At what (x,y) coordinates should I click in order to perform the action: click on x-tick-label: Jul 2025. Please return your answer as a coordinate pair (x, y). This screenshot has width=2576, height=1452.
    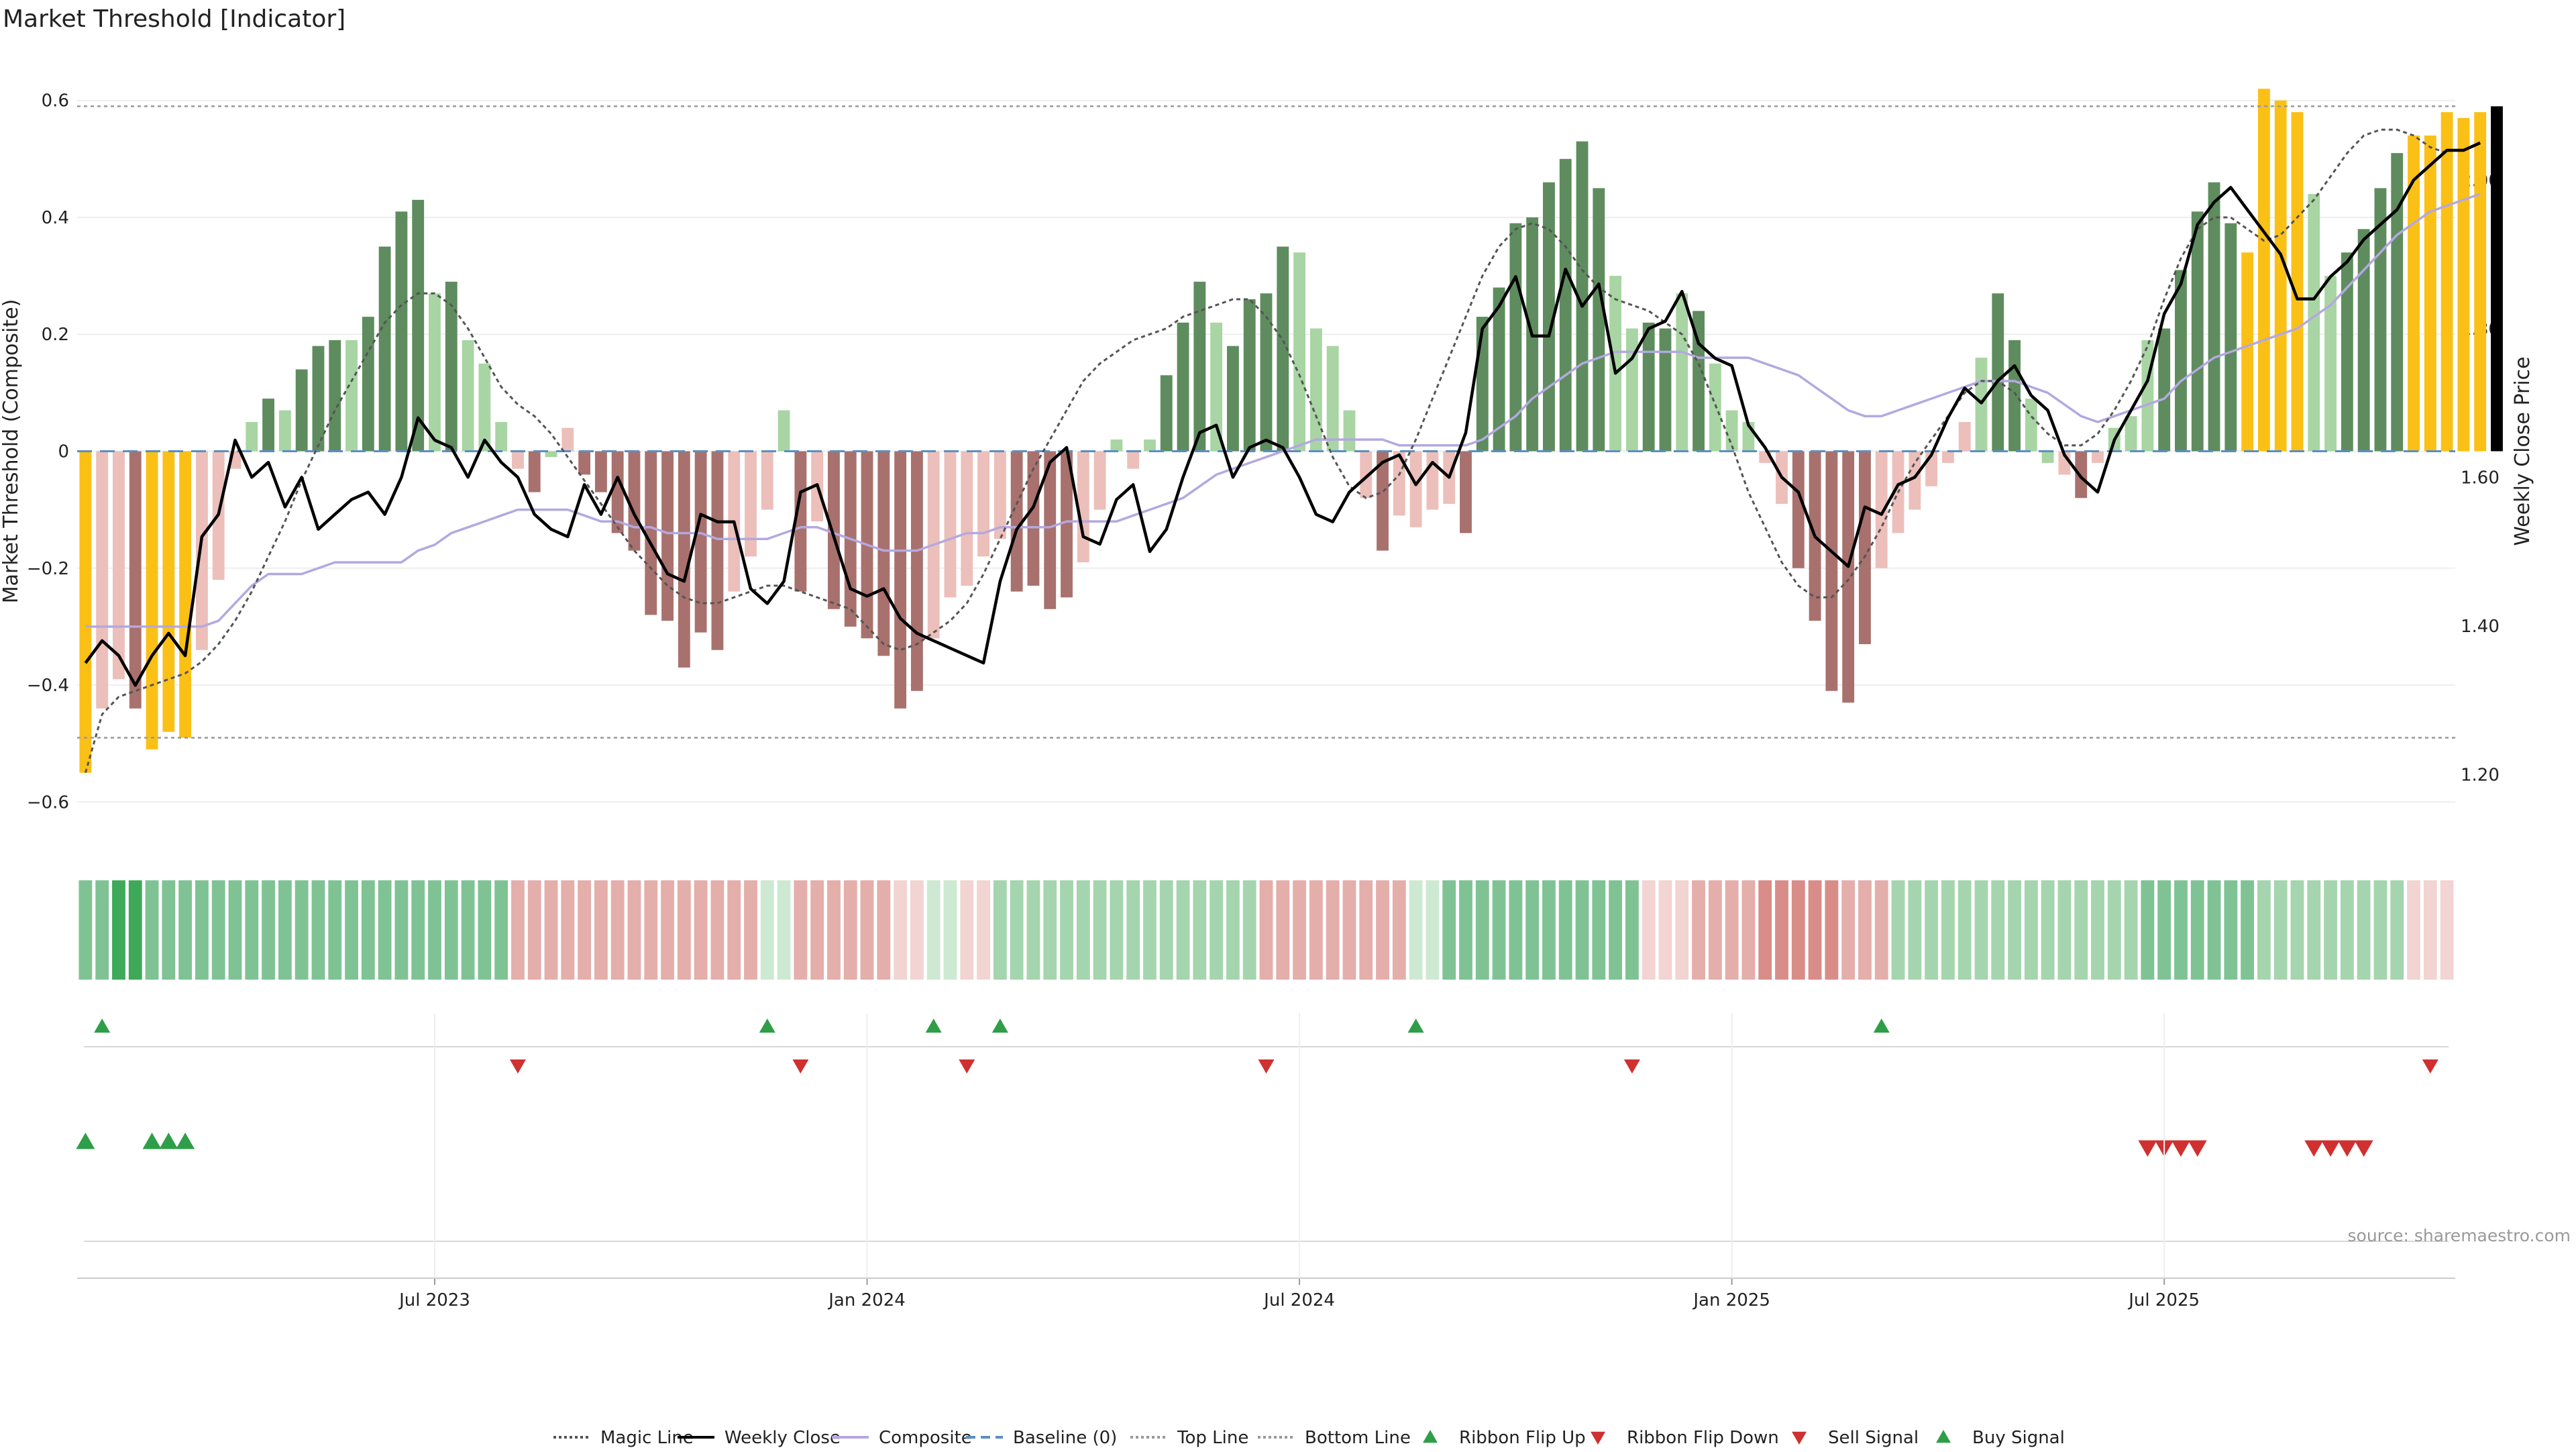
    Looking at the image, I should click on (2163, 1300).